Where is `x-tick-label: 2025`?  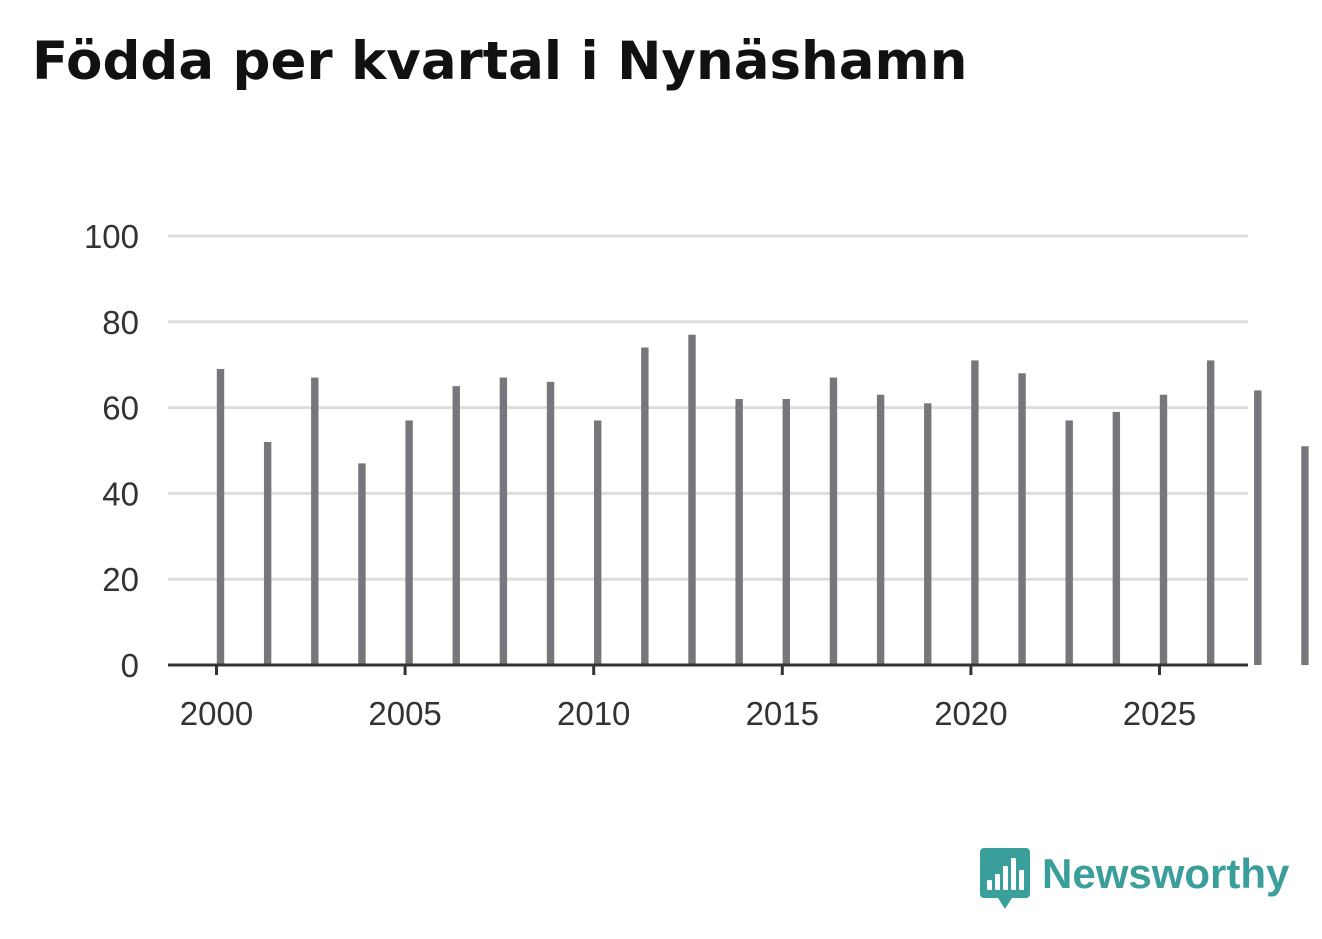 x-tick-label: 2025 is located at coordinates (1159, 713).